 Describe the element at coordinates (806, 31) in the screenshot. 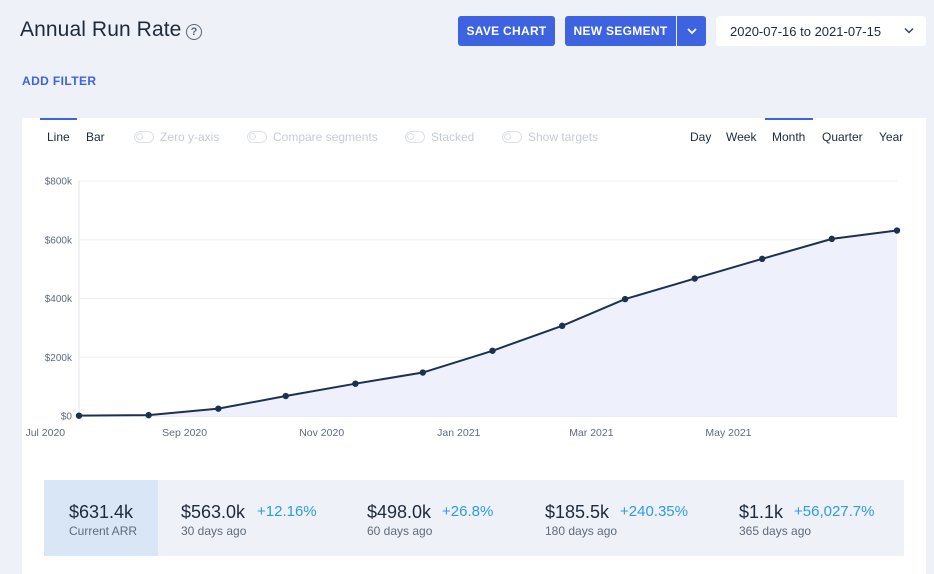

I see `date-range-value: 2020-07-16 to 2021-07-15` at that location.